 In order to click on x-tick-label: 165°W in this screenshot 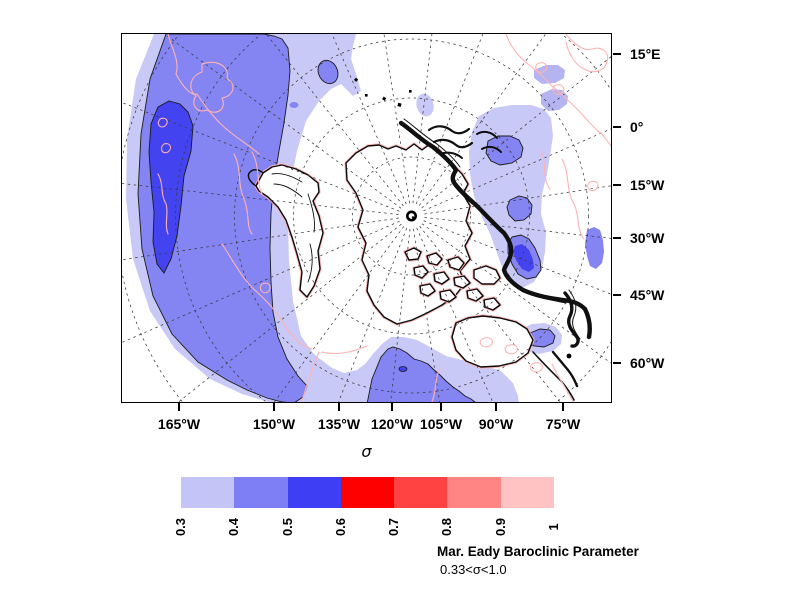, I will do `click(179, 424)`.